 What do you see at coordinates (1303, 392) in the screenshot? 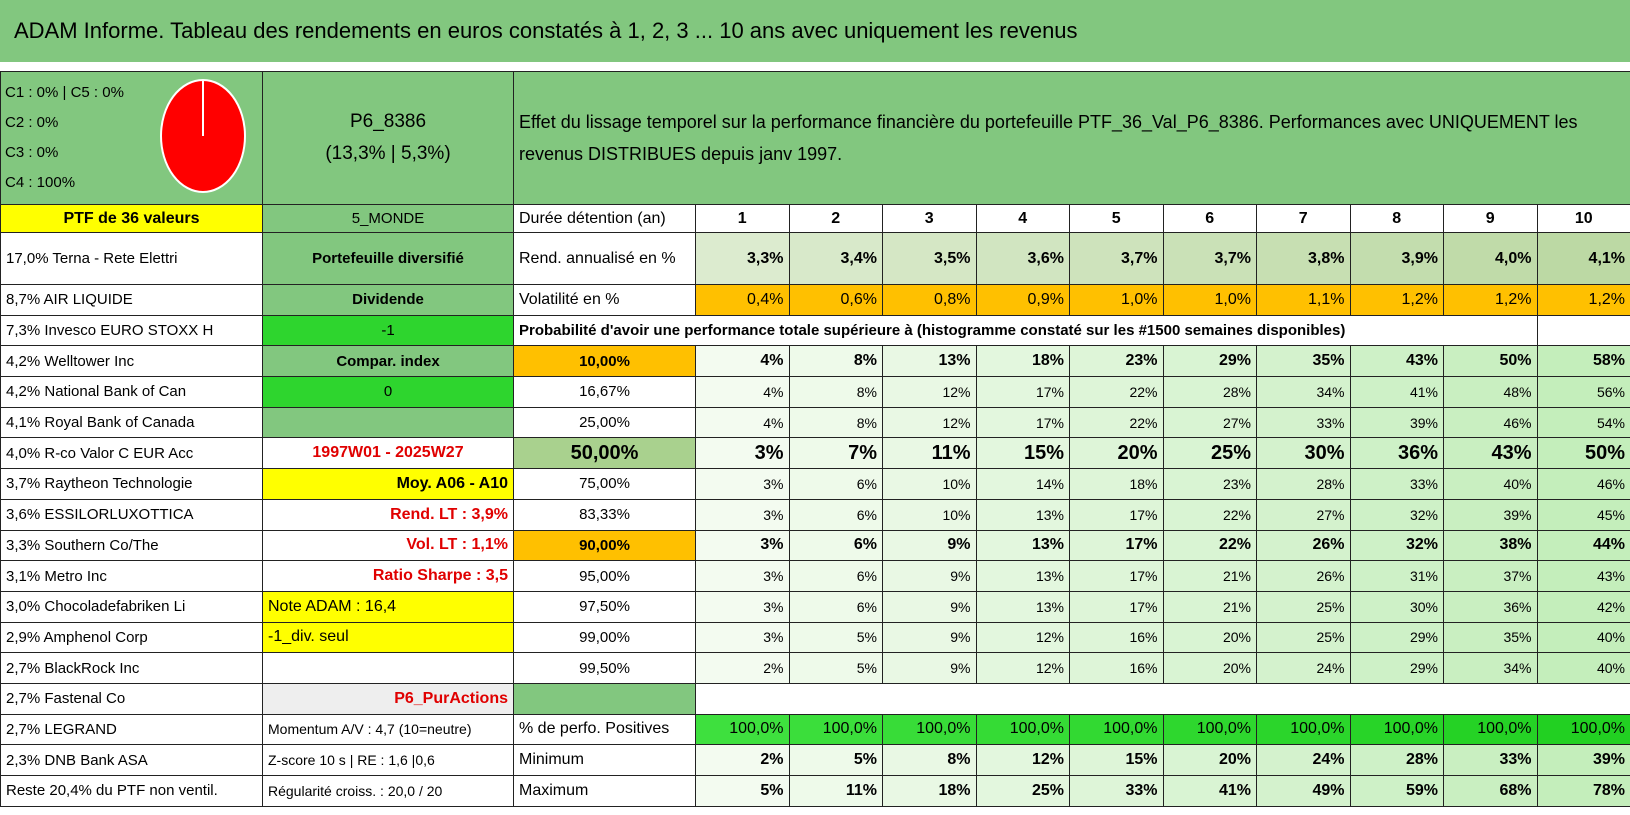
I see `value-cell: 34%` at bounding box center [1303, 392].